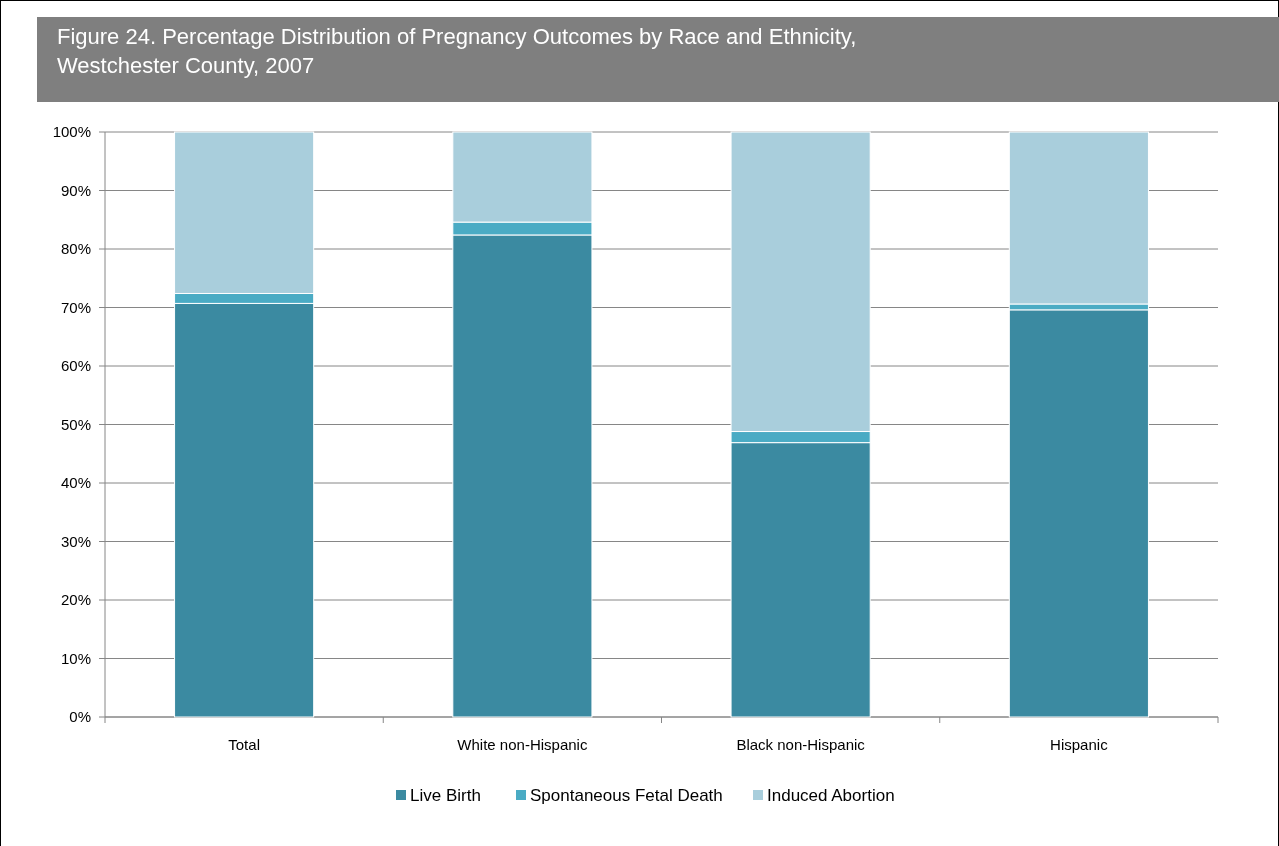 This screenshot has width=1279, height=846. I want to click on y-tick-label: 70%, so click(75, 307).